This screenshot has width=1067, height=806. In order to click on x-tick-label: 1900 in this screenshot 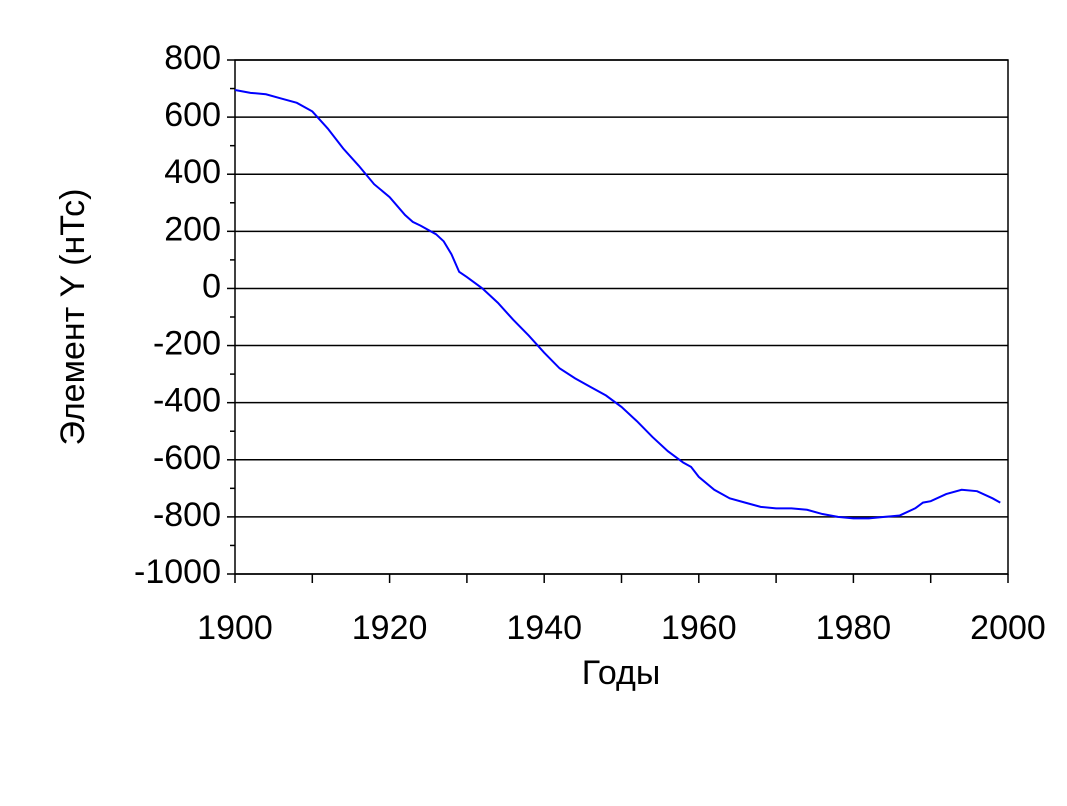, I will do `click(235, 628)`.